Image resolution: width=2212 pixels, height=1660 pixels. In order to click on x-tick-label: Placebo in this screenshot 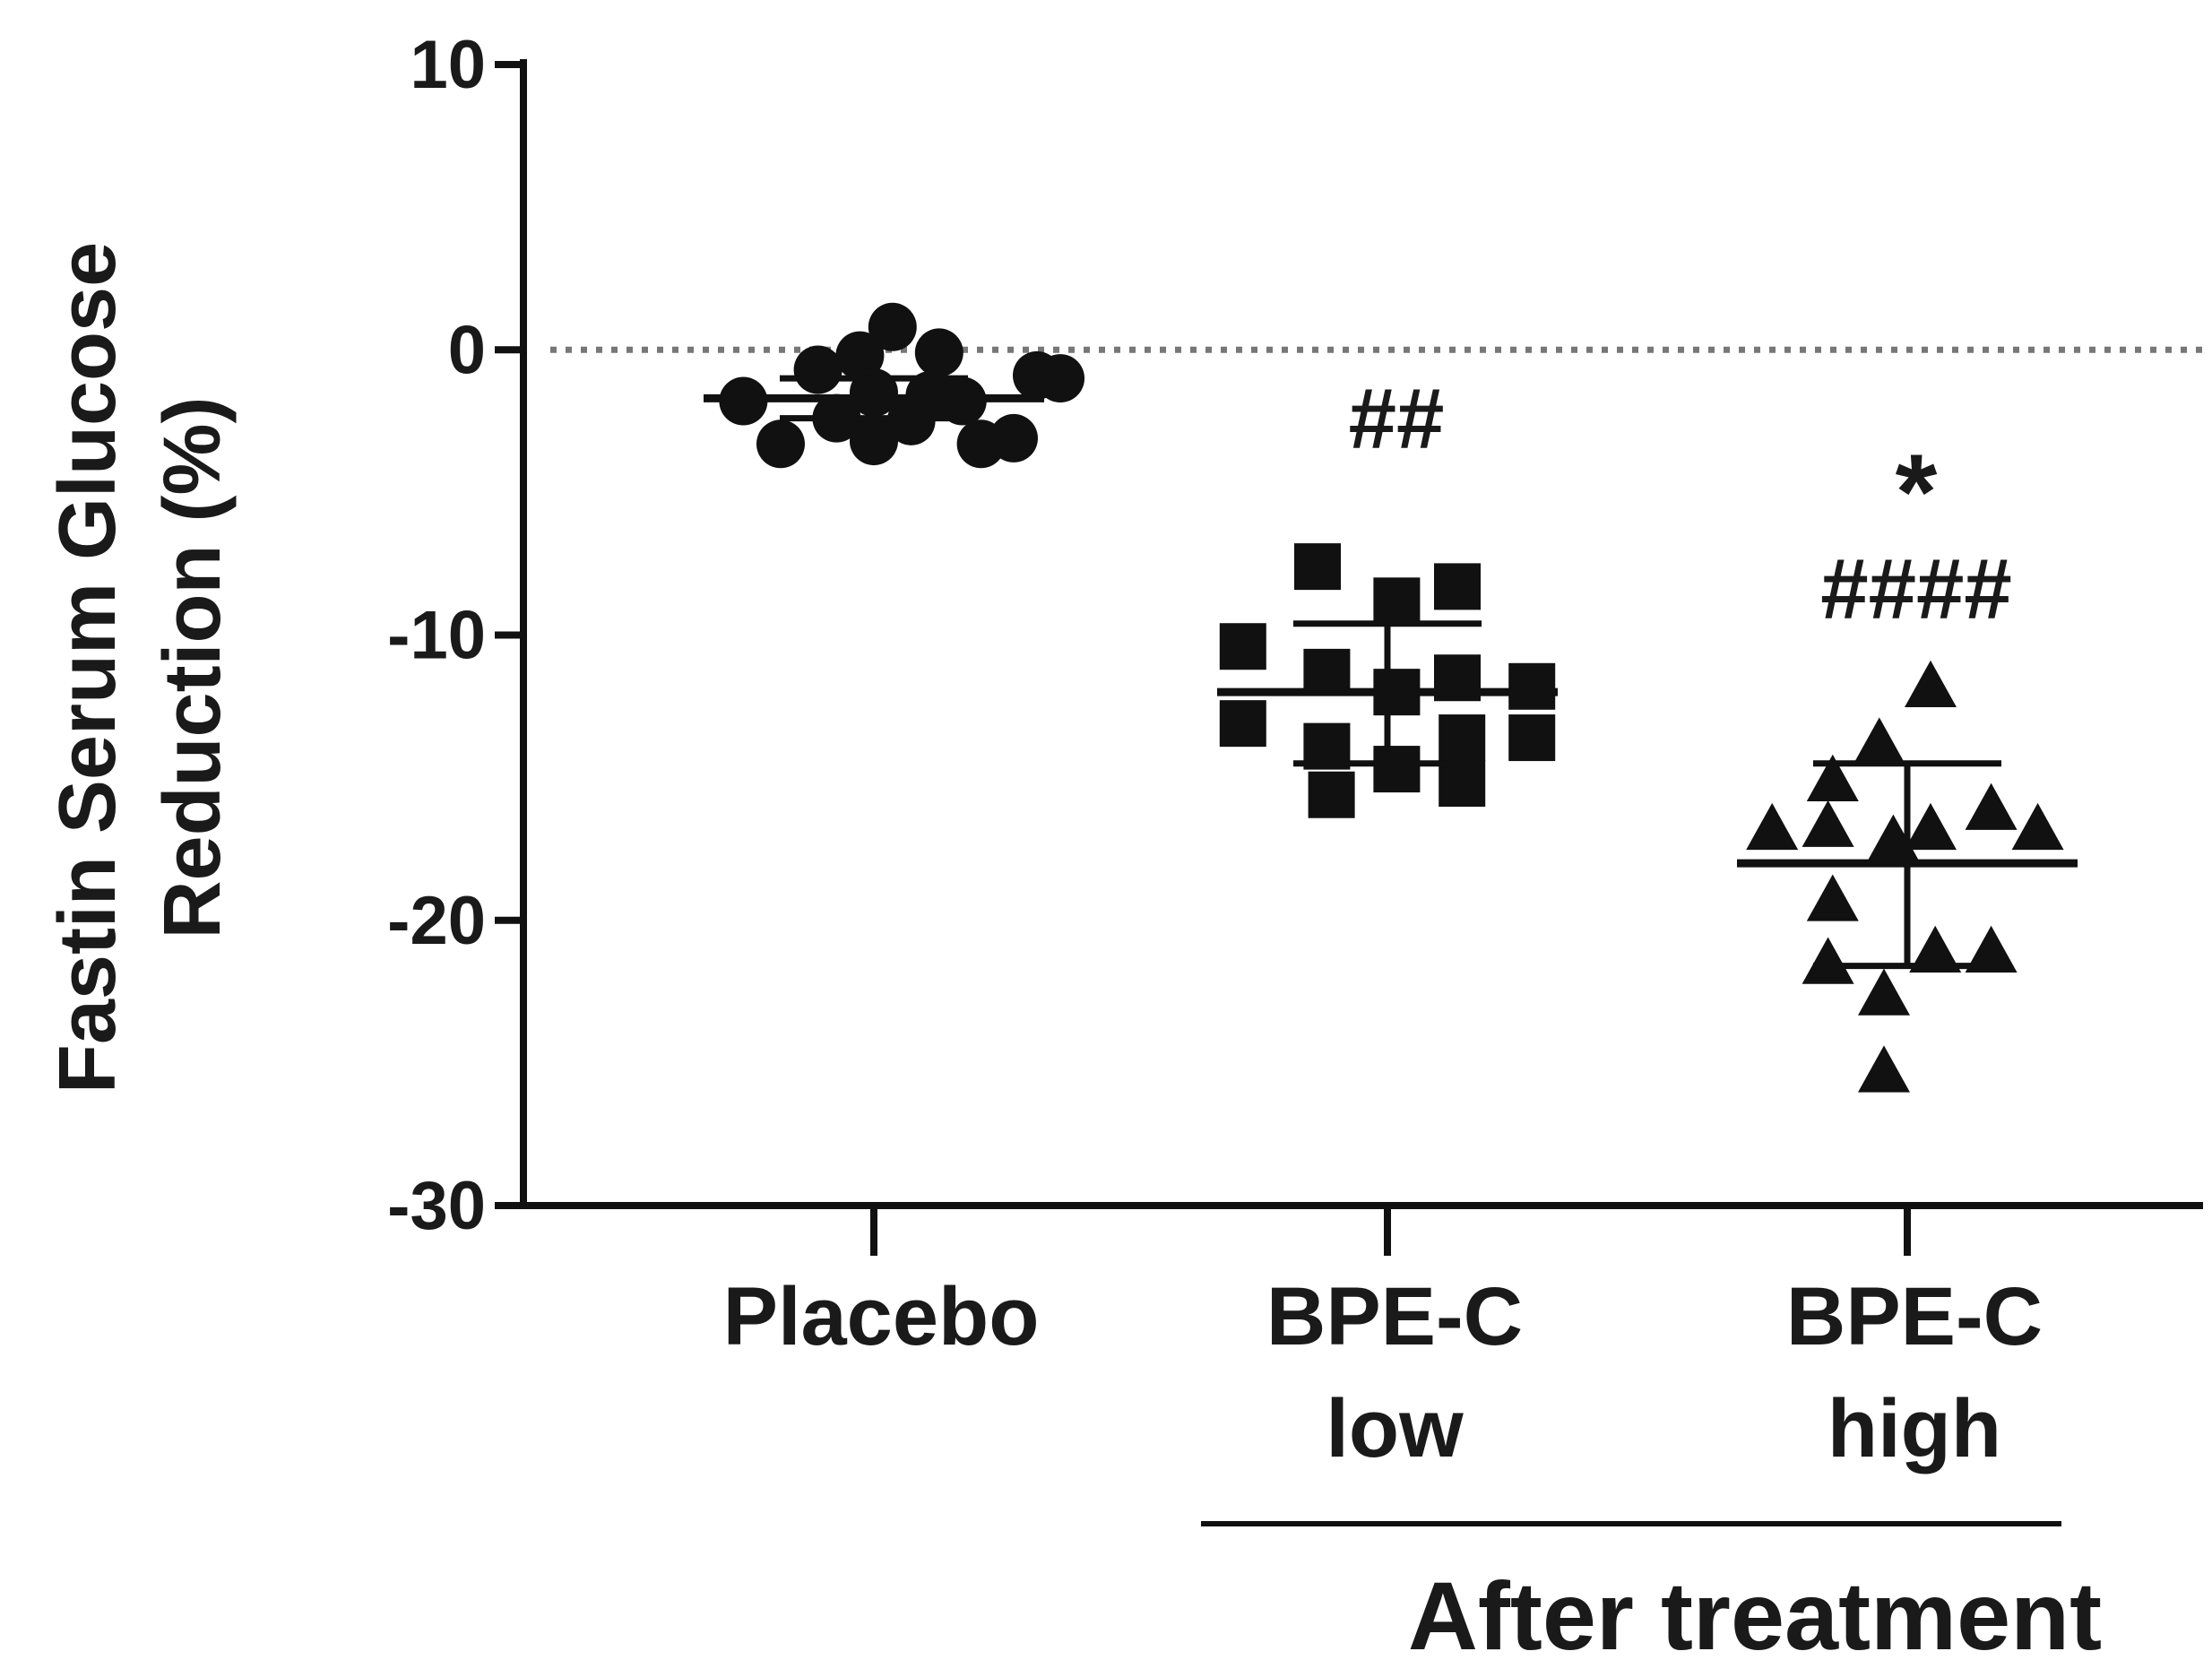, I will do `click(881, 1316)`.